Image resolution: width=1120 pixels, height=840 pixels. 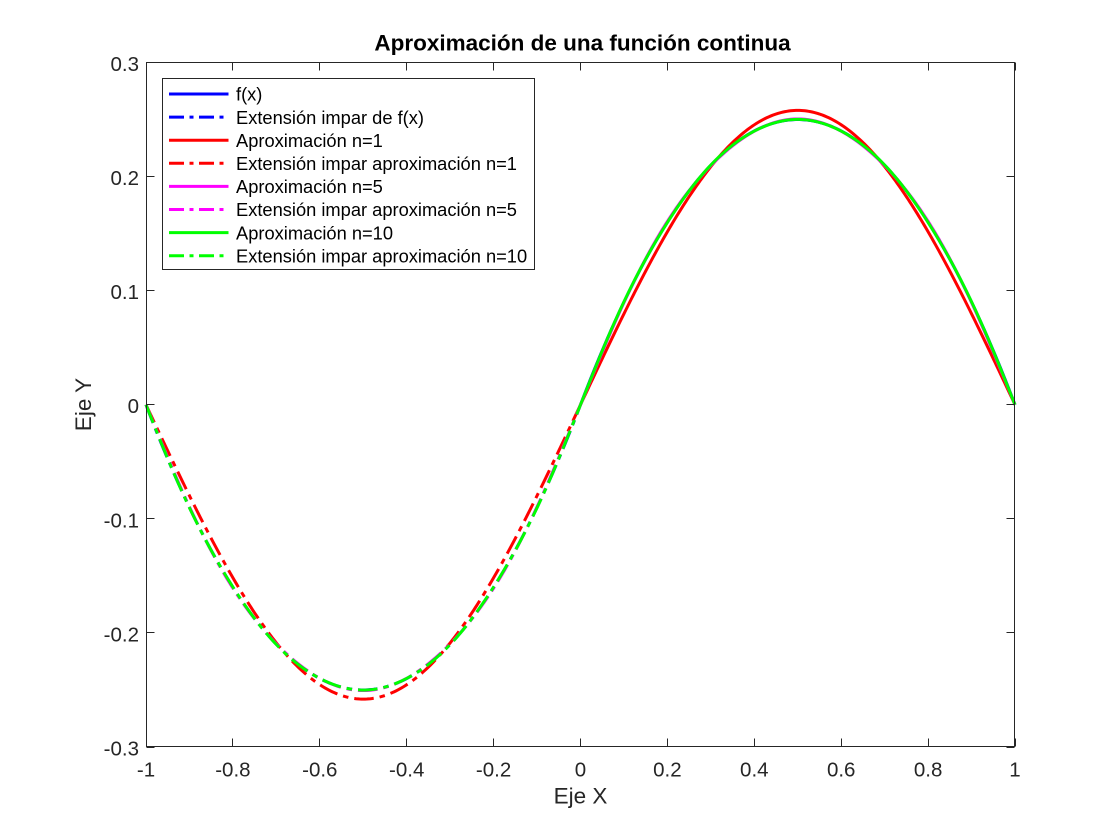 What do you see at coordinates (146, 770) in the screenshot?
I see `svg-text: -1` at bounding box center [146, 770].